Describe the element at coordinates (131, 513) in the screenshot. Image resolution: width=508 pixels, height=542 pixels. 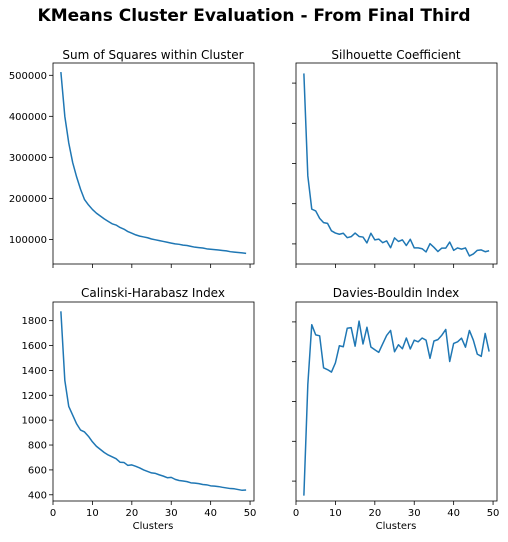
I see `x-tick-label-calinski-harabasz: 20` at that location.